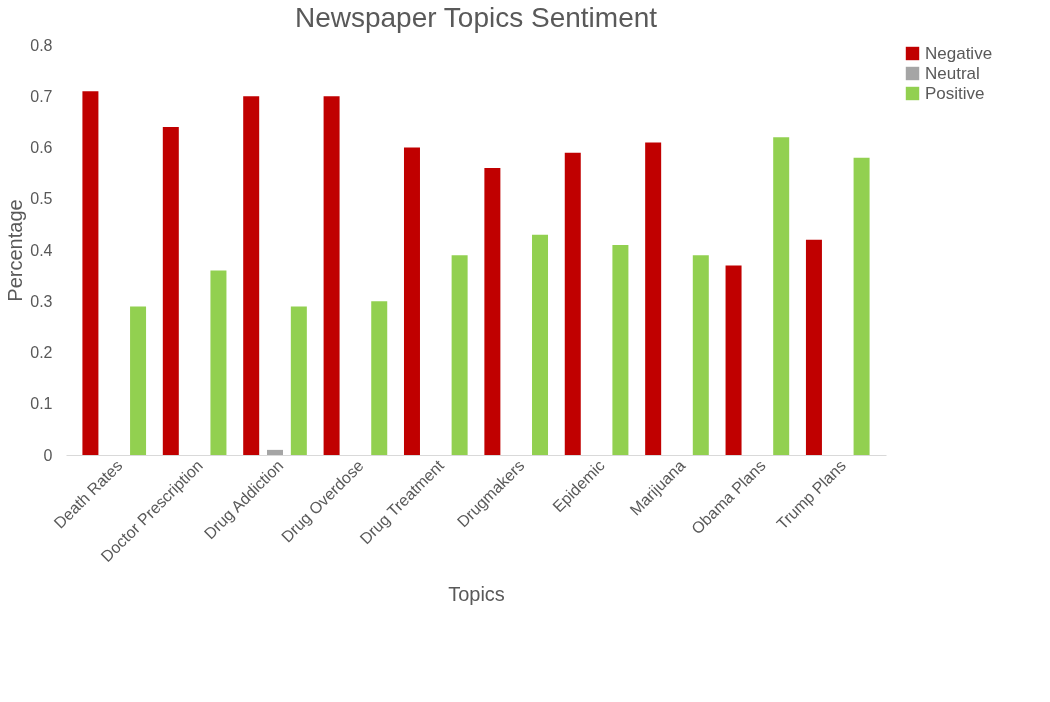 The height and width of the screenshot is (702, 1050). I want to click on legend-label: Neutral, so click(952, 73).